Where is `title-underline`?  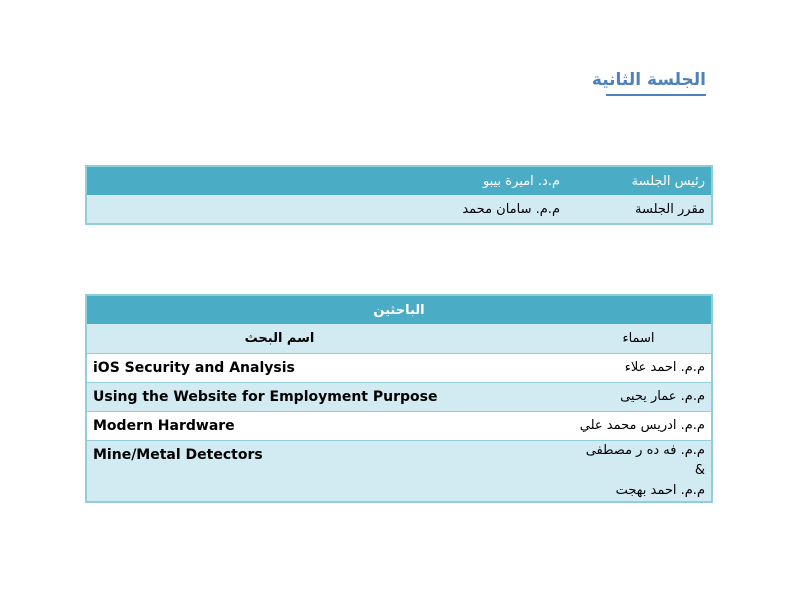
title-underline is located at coordinates (656, 95).